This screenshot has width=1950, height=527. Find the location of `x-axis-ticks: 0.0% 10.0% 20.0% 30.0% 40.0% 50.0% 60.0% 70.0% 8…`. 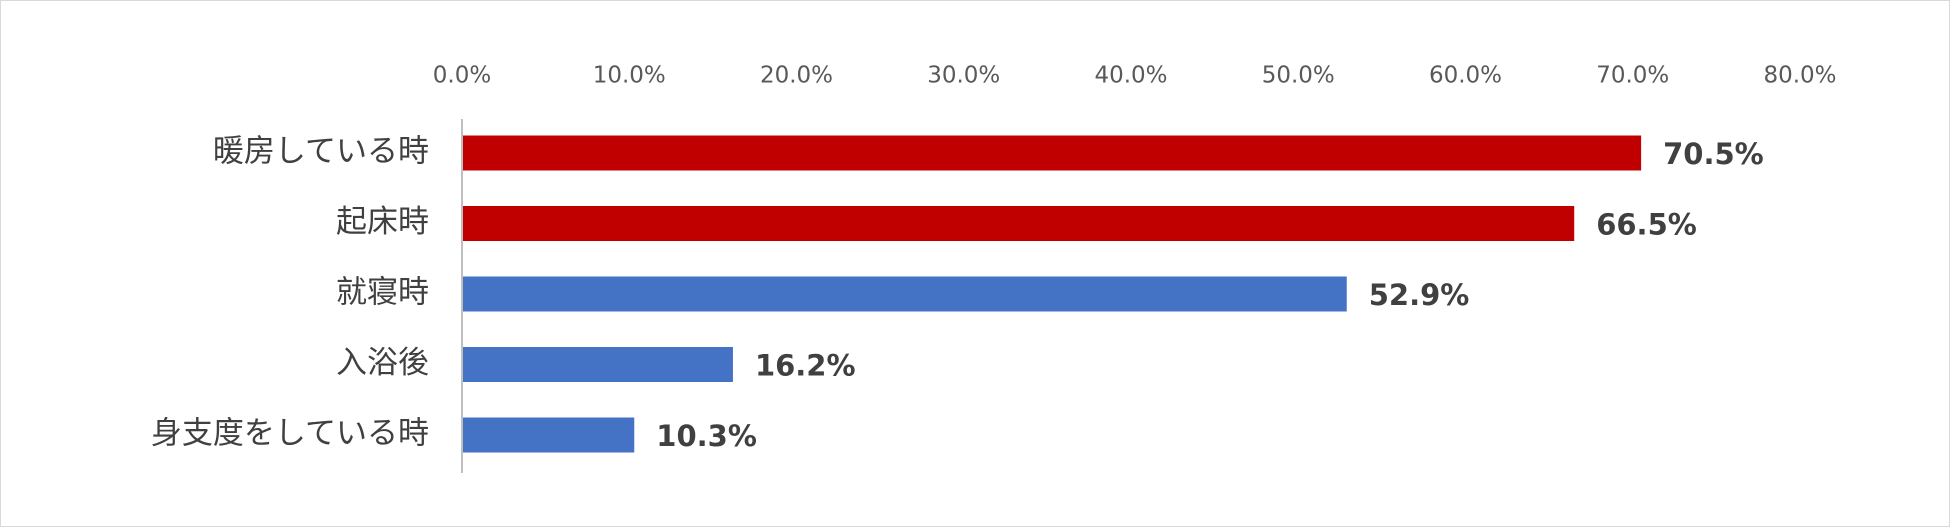

x-axis-ticks: 0.0% 10.0% 20.0% 30.0% 40.0% 50.0% 60.0% 70.0% 8… is located at coordinates (1135, 76).